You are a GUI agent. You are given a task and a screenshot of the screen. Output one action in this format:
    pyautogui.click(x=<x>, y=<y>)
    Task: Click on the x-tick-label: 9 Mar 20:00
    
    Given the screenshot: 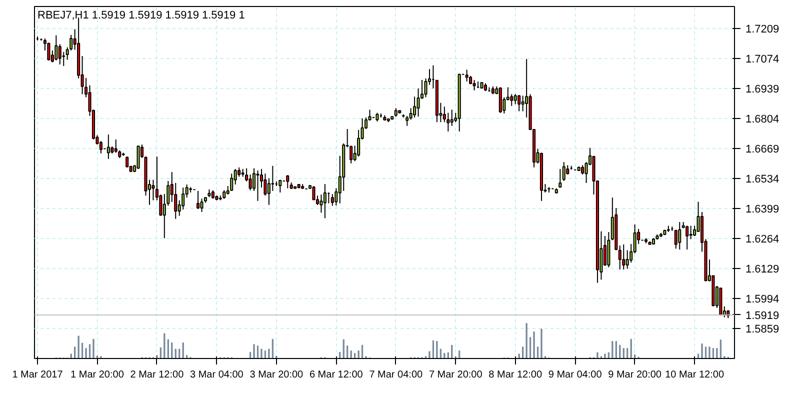 What is the action you would take?
    pyautogui.click(x=635, y=375)
    